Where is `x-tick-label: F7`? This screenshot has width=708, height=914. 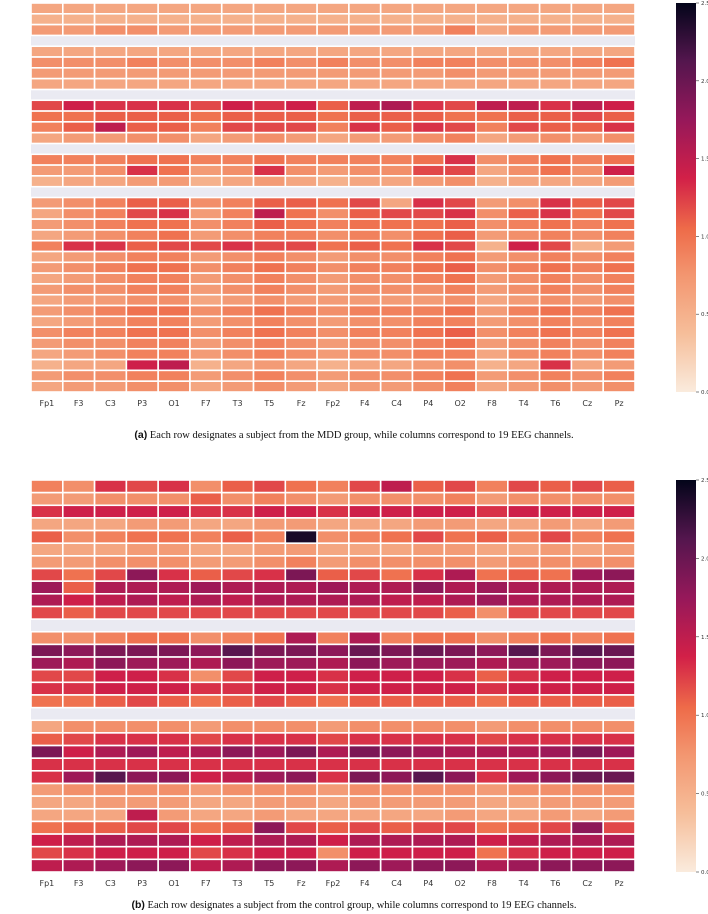
x-tick-label: F7 is located at coordinates (206, 883).